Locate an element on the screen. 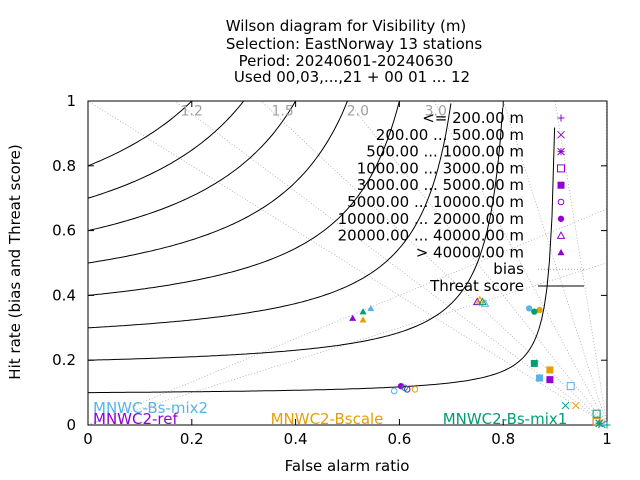 This screenshot has width=640, height=480. legend-entry-label: bias is located at coordinates (508, 269).